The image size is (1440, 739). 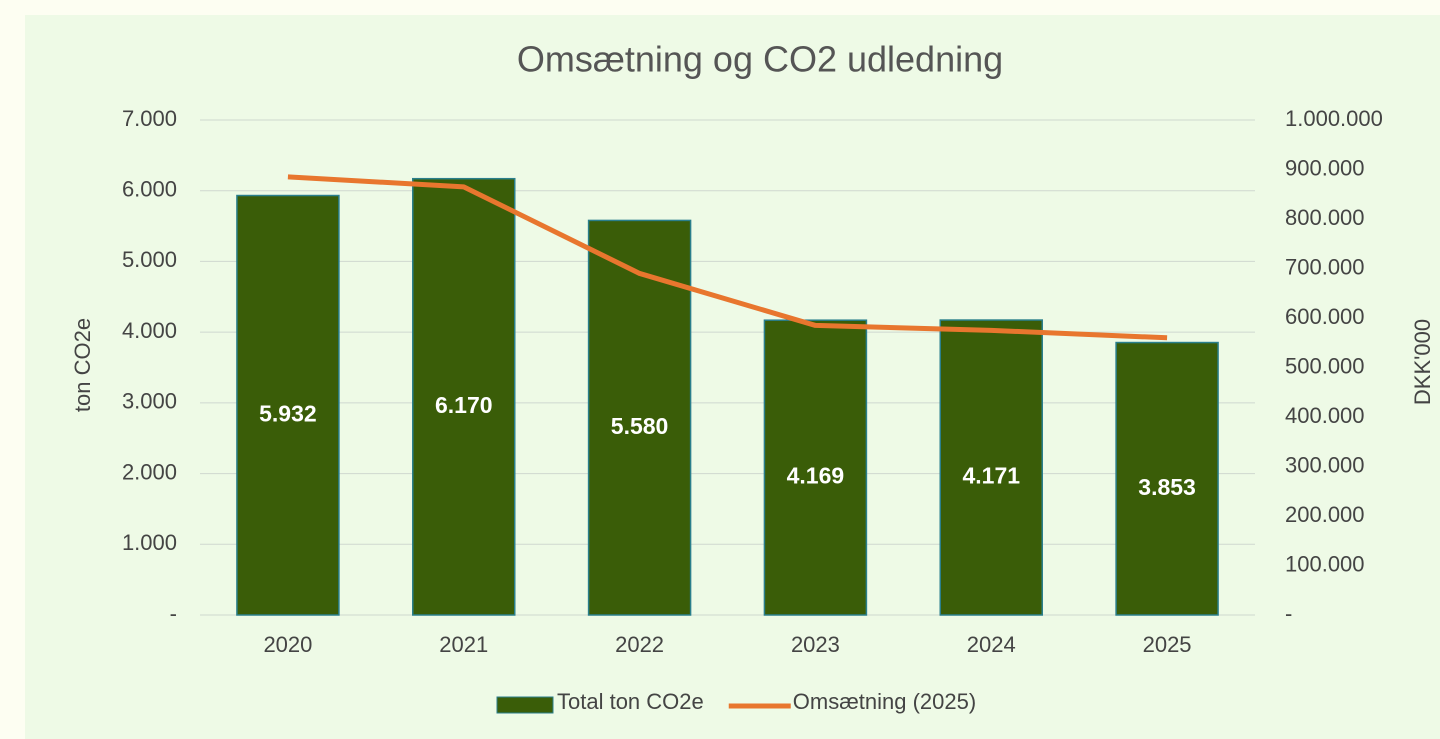 What do you see at coordinates (639, 644) in the screenshot?
I see `x-tick-label: 2022` at bounding box center [639, 644].